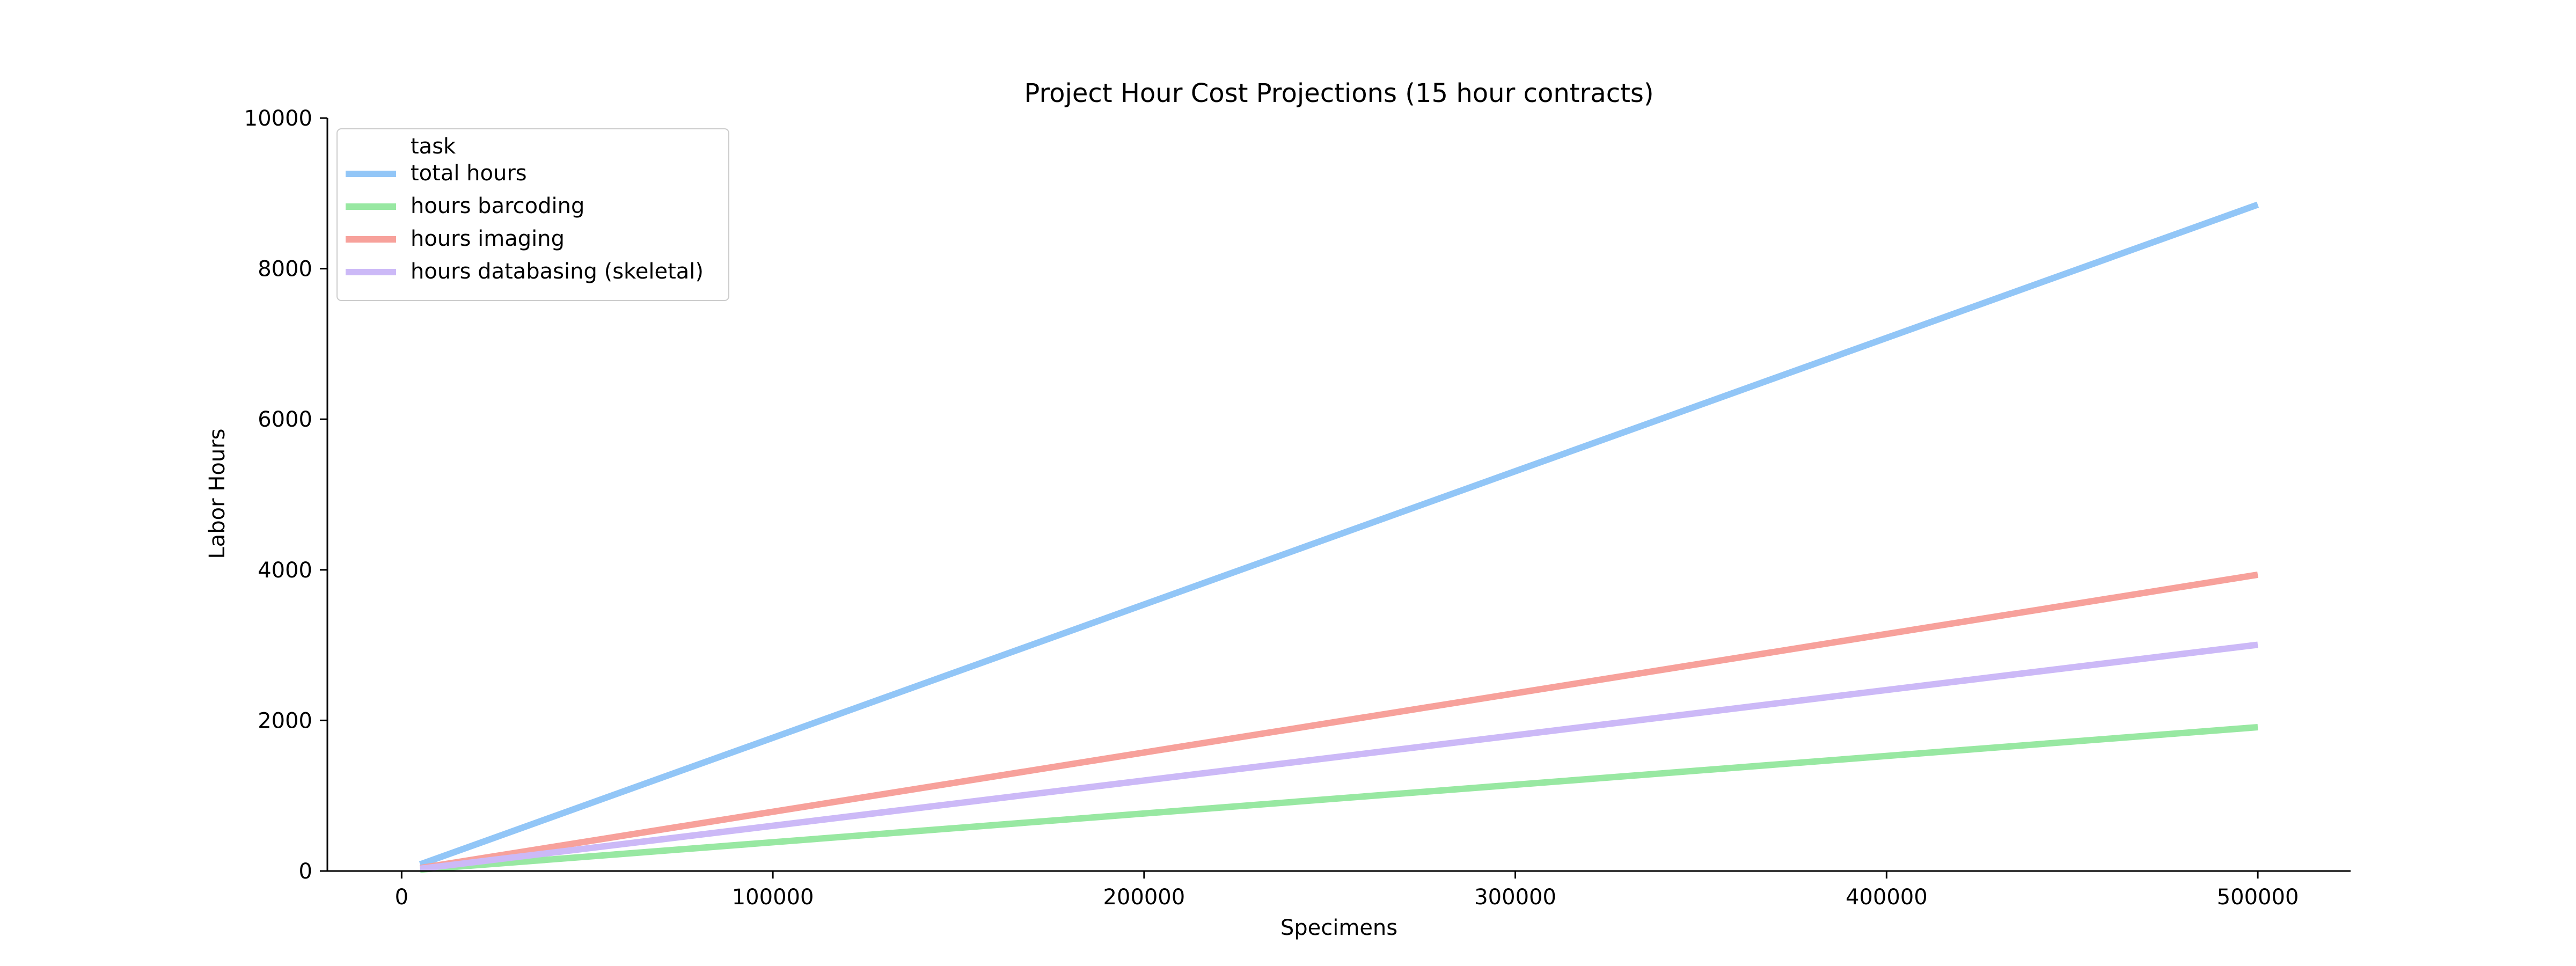  I want to click on y-axis-ticks: 0 2000 4000 6000 8000 10000, so click(285, 495).